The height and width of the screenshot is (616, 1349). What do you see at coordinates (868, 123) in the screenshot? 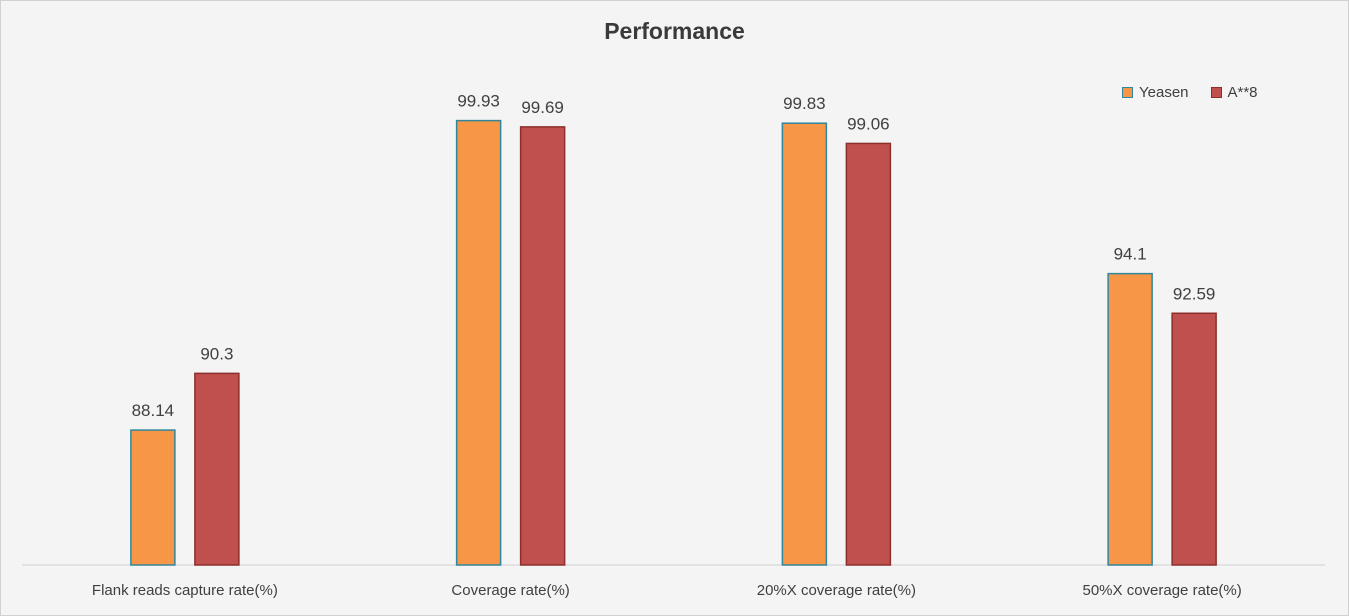
I see `data-label: 99.06` at bounding box center [868, 123].